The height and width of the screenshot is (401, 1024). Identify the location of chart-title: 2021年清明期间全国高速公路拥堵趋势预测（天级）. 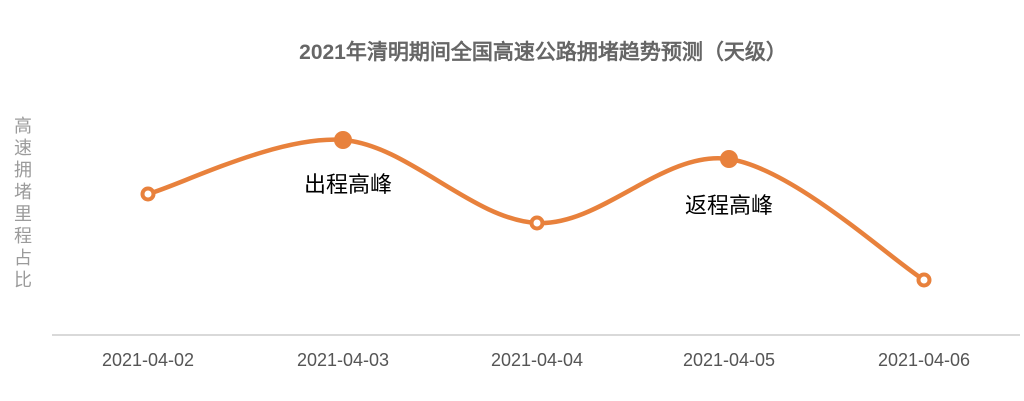
(543, 52).